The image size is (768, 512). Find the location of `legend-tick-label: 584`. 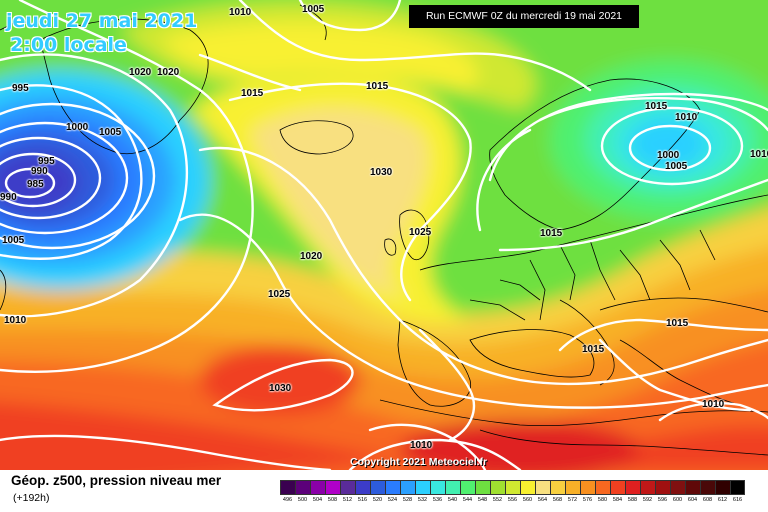

legend-tick-label: 584 is located at coordinates (617, 500).